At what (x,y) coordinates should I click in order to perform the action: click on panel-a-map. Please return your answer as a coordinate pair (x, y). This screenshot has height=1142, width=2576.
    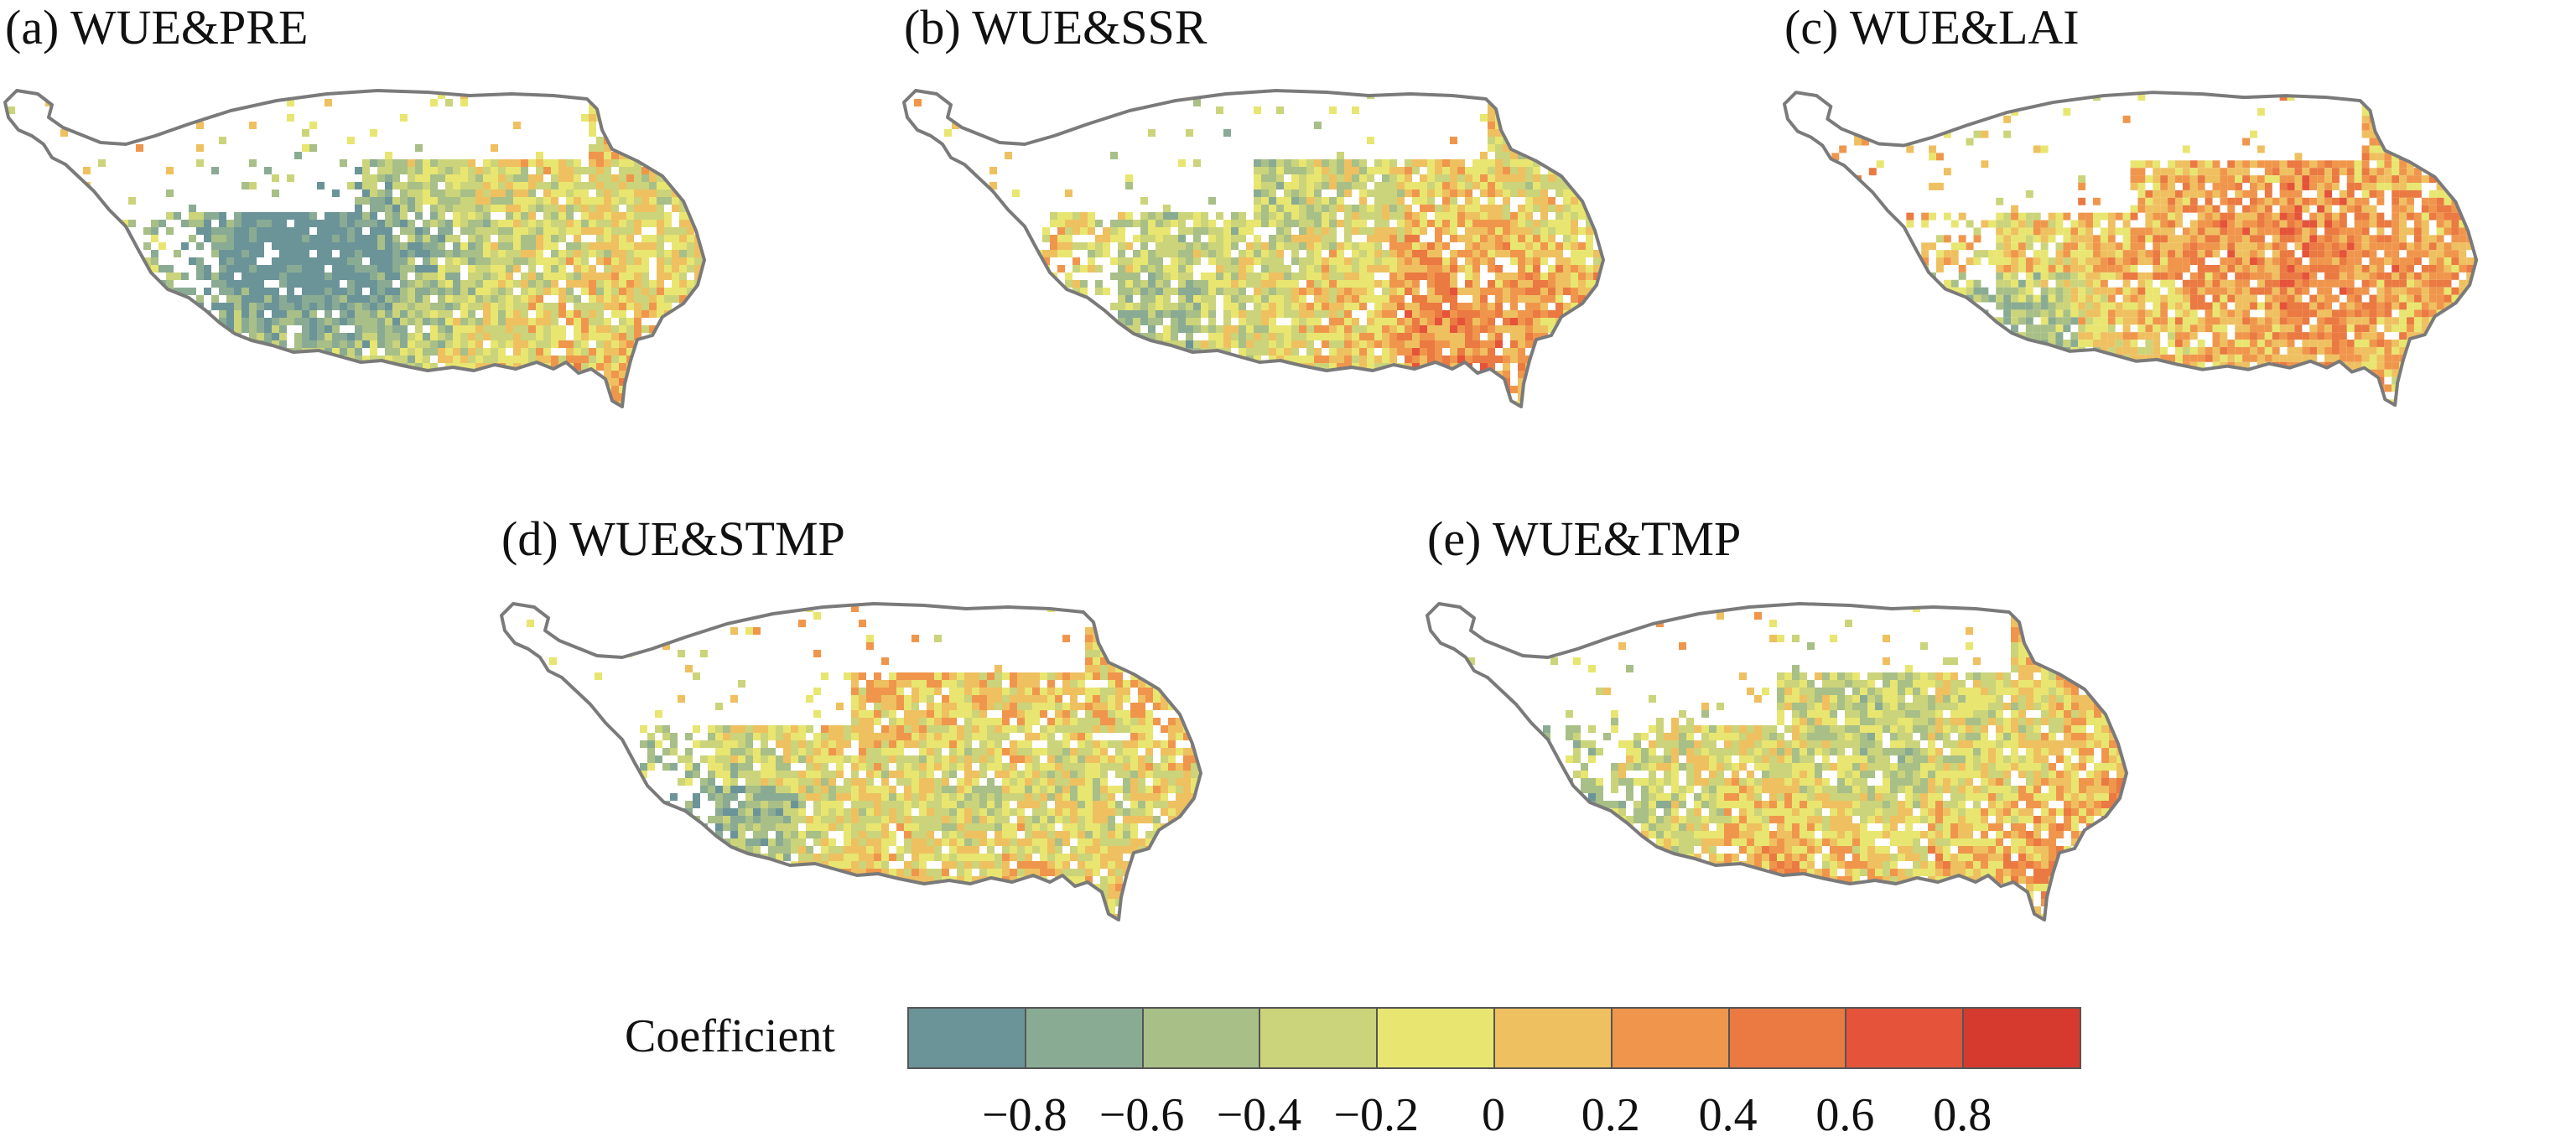
    Looking at the image, I should click on (354, 248).